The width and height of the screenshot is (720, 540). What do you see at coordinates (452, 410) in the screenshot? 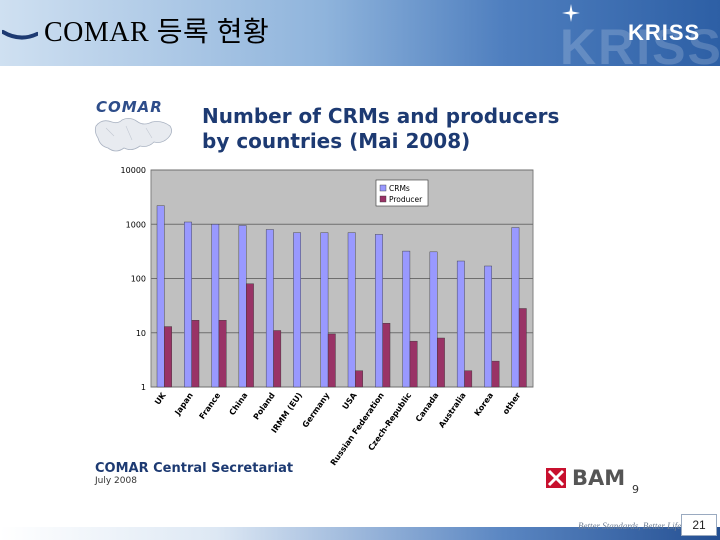
I see `x-tick-label: Australia` at bounding box center [452, 410].